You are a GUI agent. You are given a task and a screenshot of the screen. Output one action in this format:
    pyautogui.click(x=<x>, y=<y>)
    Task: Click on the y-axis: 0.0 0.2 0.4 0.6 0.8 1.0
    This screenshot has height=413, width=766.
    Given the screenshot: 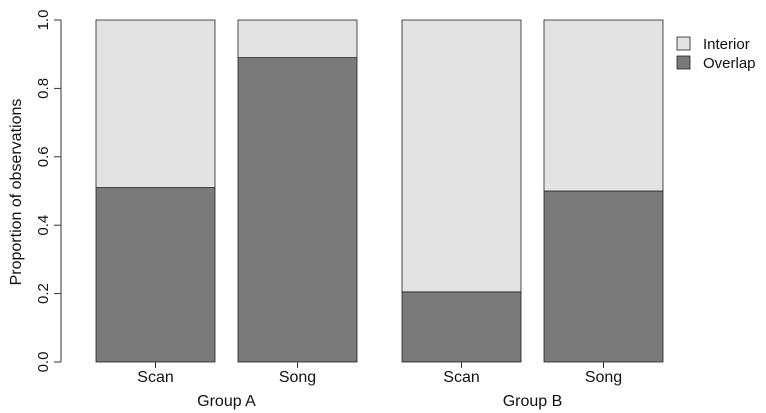 What is the action you would take?
    pyautogui.click(x=48, y=191)
    